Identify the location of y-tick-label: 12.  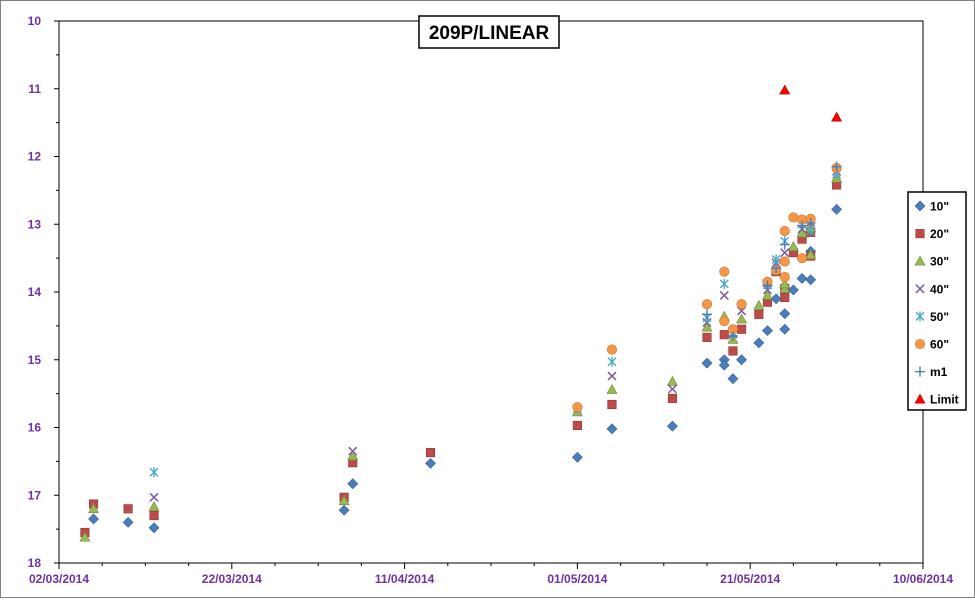
(35, 157).